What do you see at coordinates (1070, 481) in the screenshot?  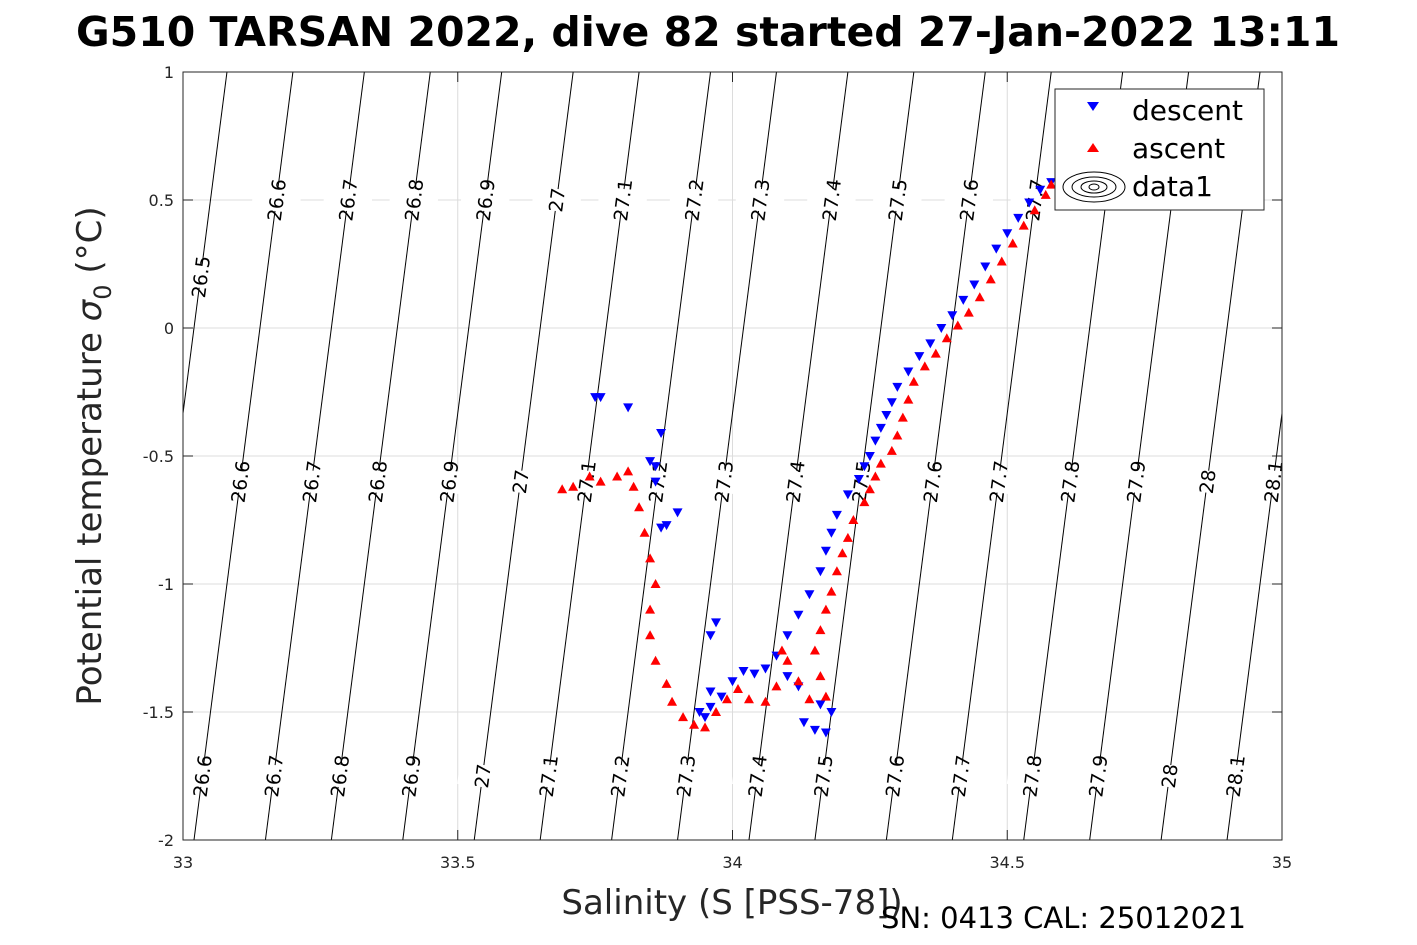 I see `isopycnal-label: 27.8` at bounding box center [1070, 481].